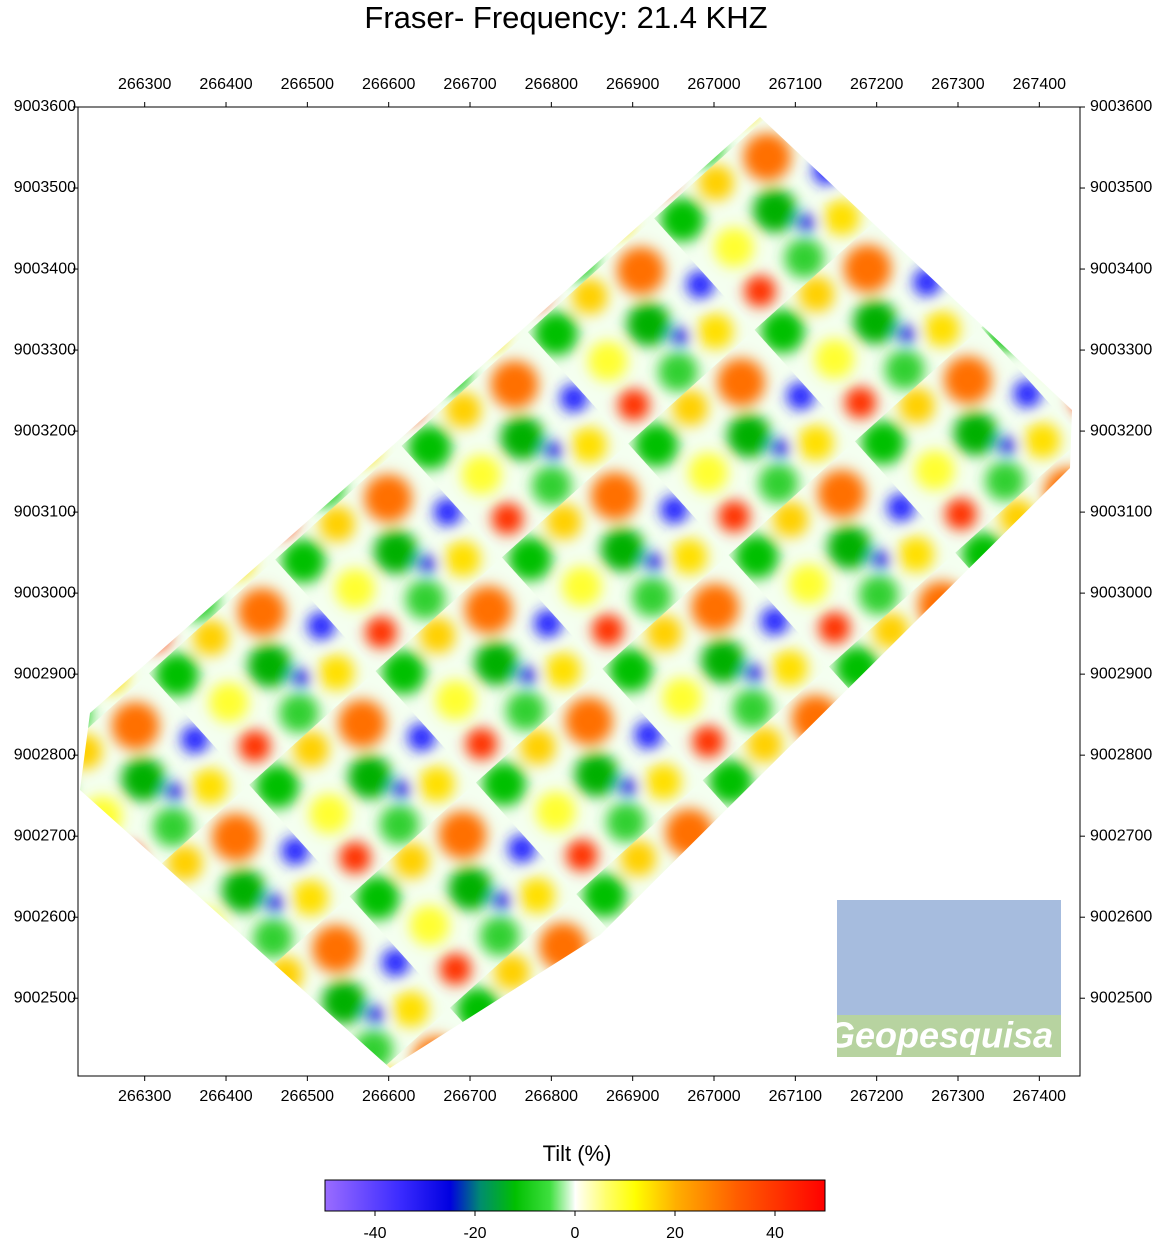 This screenshot has height=1245, width=1159. What do you see at coordinates (713, 84) in the screenshot?
I see `x-tick-label-top: 267000` at bounding box center [713, 84].